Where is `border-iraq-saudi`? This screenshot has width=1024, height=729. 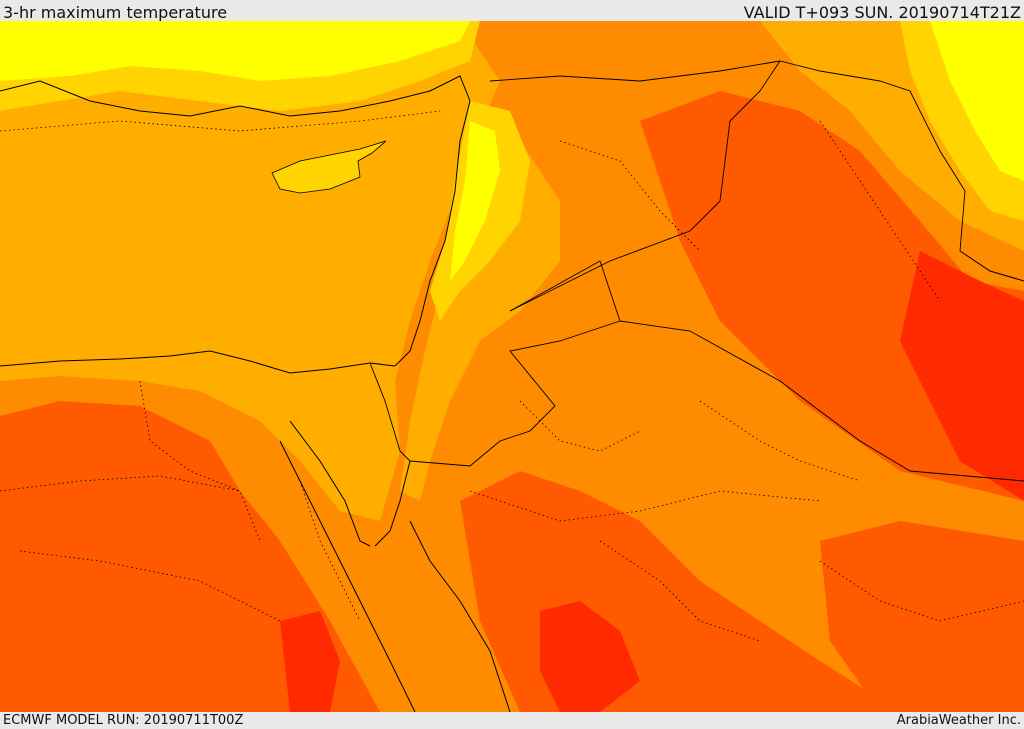 border-iraq-saudi is located at coordinates (821, 401).